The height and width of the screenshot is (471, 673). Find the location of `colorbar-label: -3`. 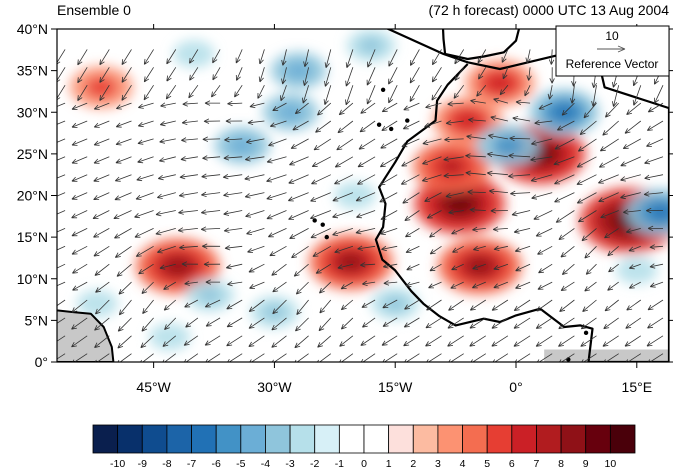

colorbar-label: -3 is located at coordinates (289, 464).